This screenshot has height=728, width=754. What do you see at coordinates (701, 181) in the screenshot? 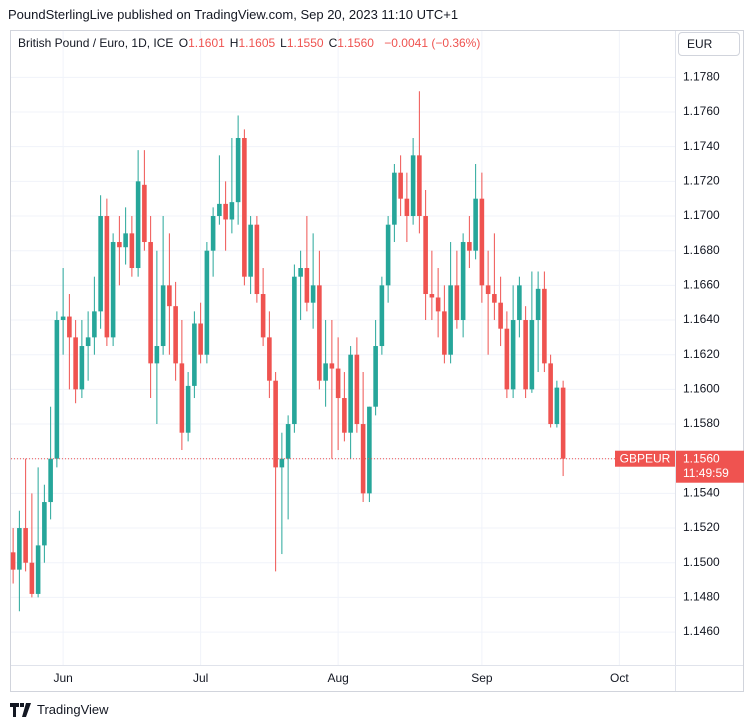
I see `y-tick-label: 1.1720` at bounding box center [701, 181].